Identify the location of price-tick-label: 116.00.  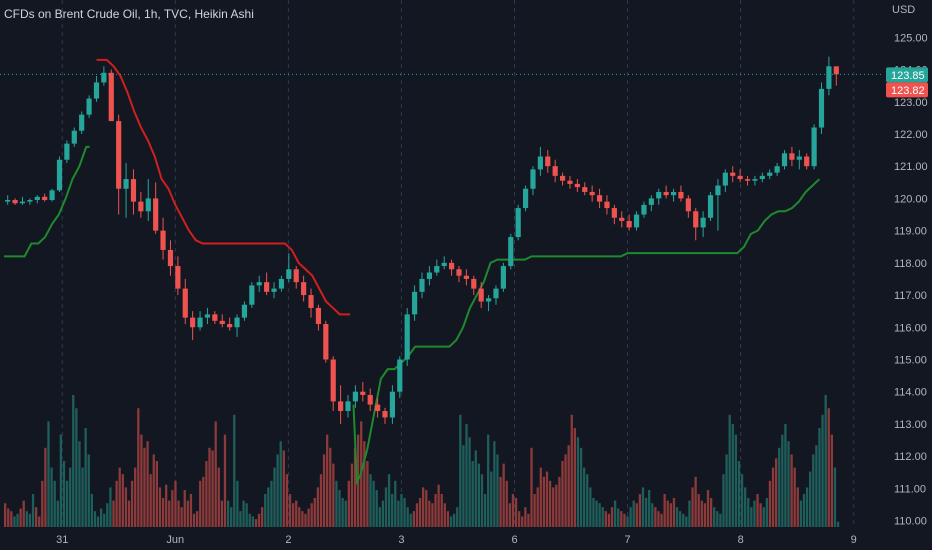
(910, 328).